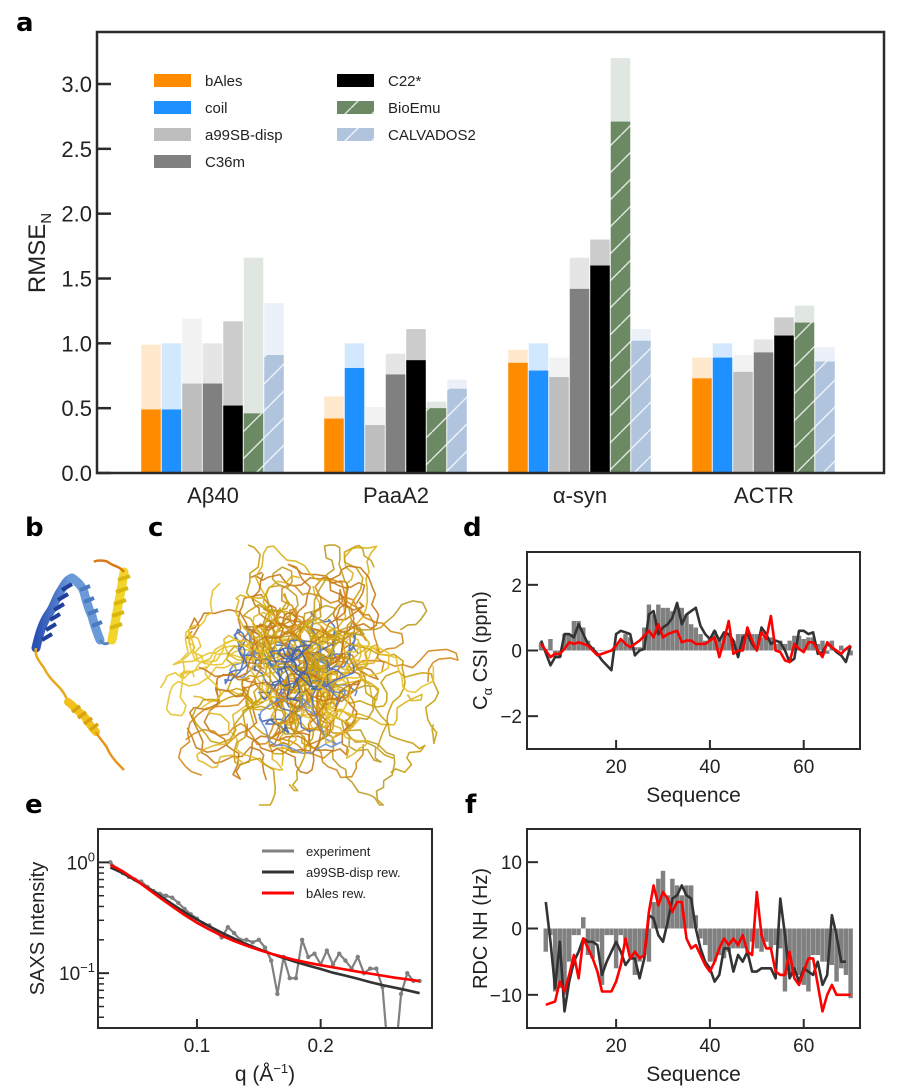 Image resolution: width=913 pixels, height=1091 pixels. I want to click on plot-area, so click(695, 636).